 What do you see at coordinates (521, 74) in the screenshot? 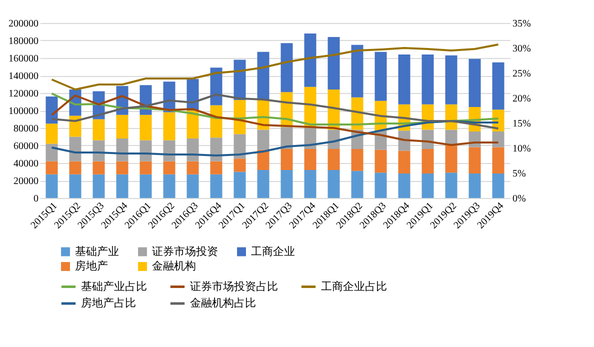
I see `y2-tick-label: 25%` at bounding box center [521, 74].